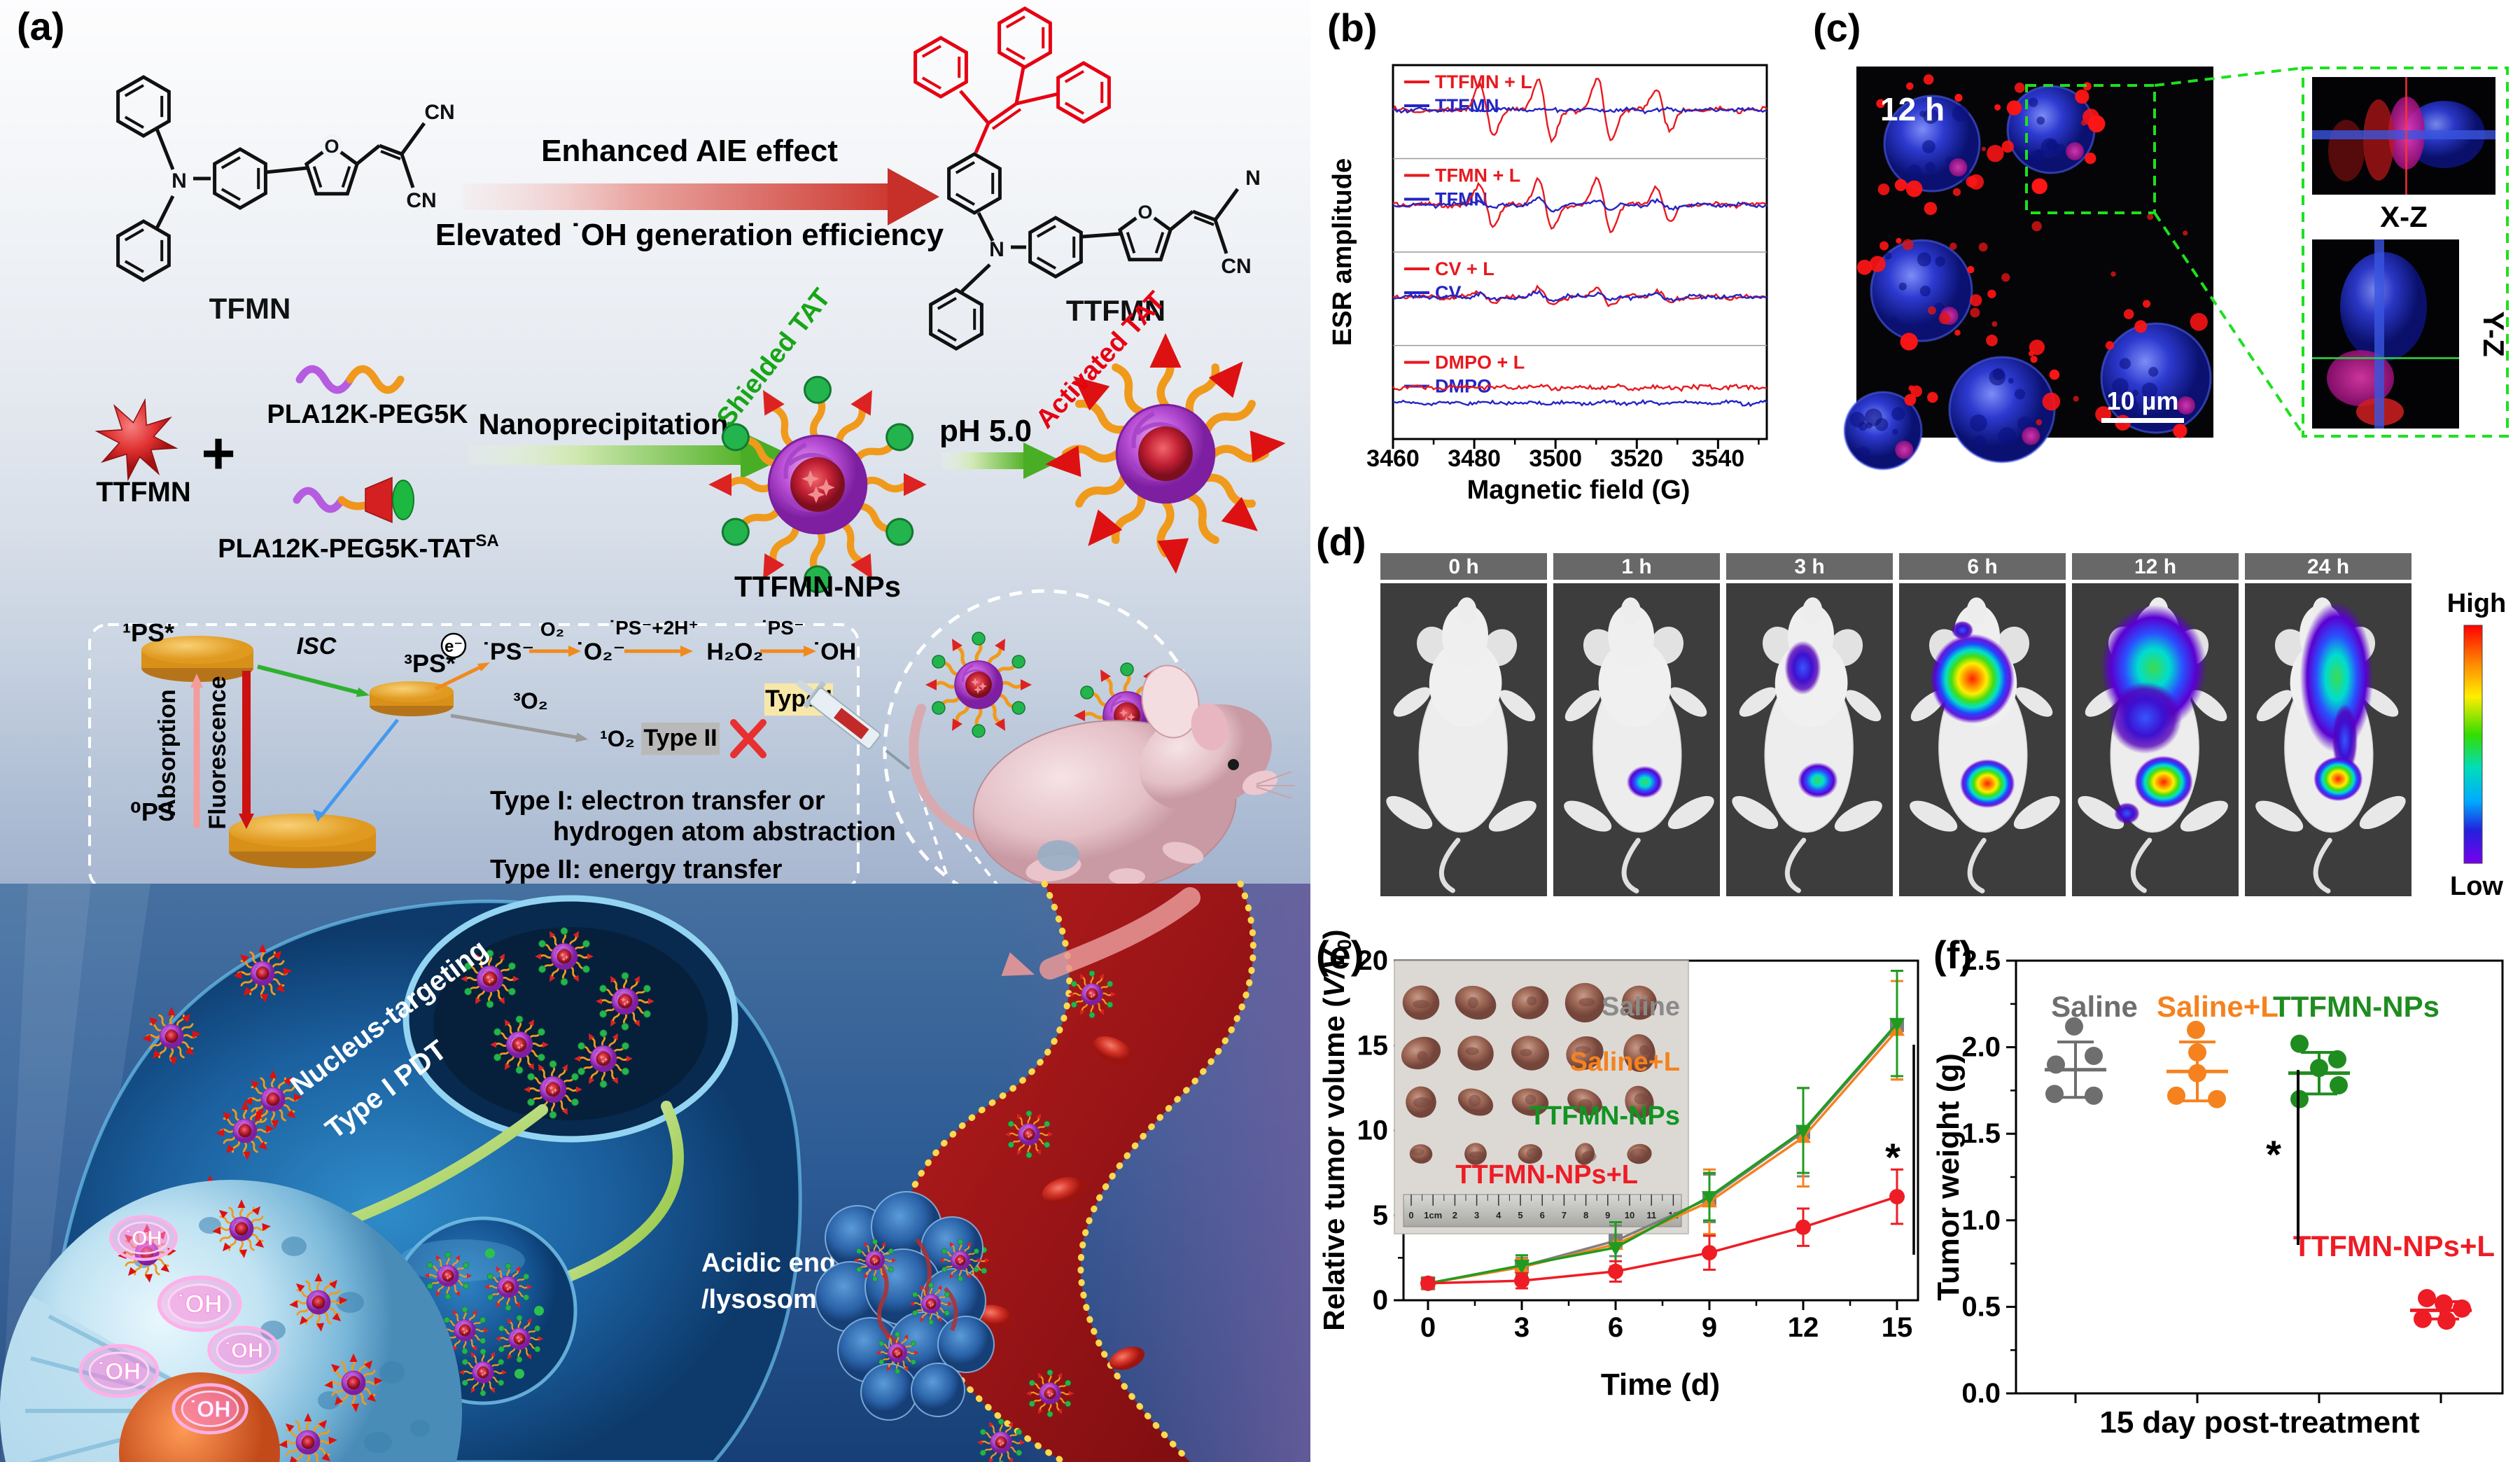 Image resolution: width=2520 pixels, height=1462 pixels. Describe the element at coordinates (1981, 1047) in the screenshot. I see `svg-text: 2.0` at that location.